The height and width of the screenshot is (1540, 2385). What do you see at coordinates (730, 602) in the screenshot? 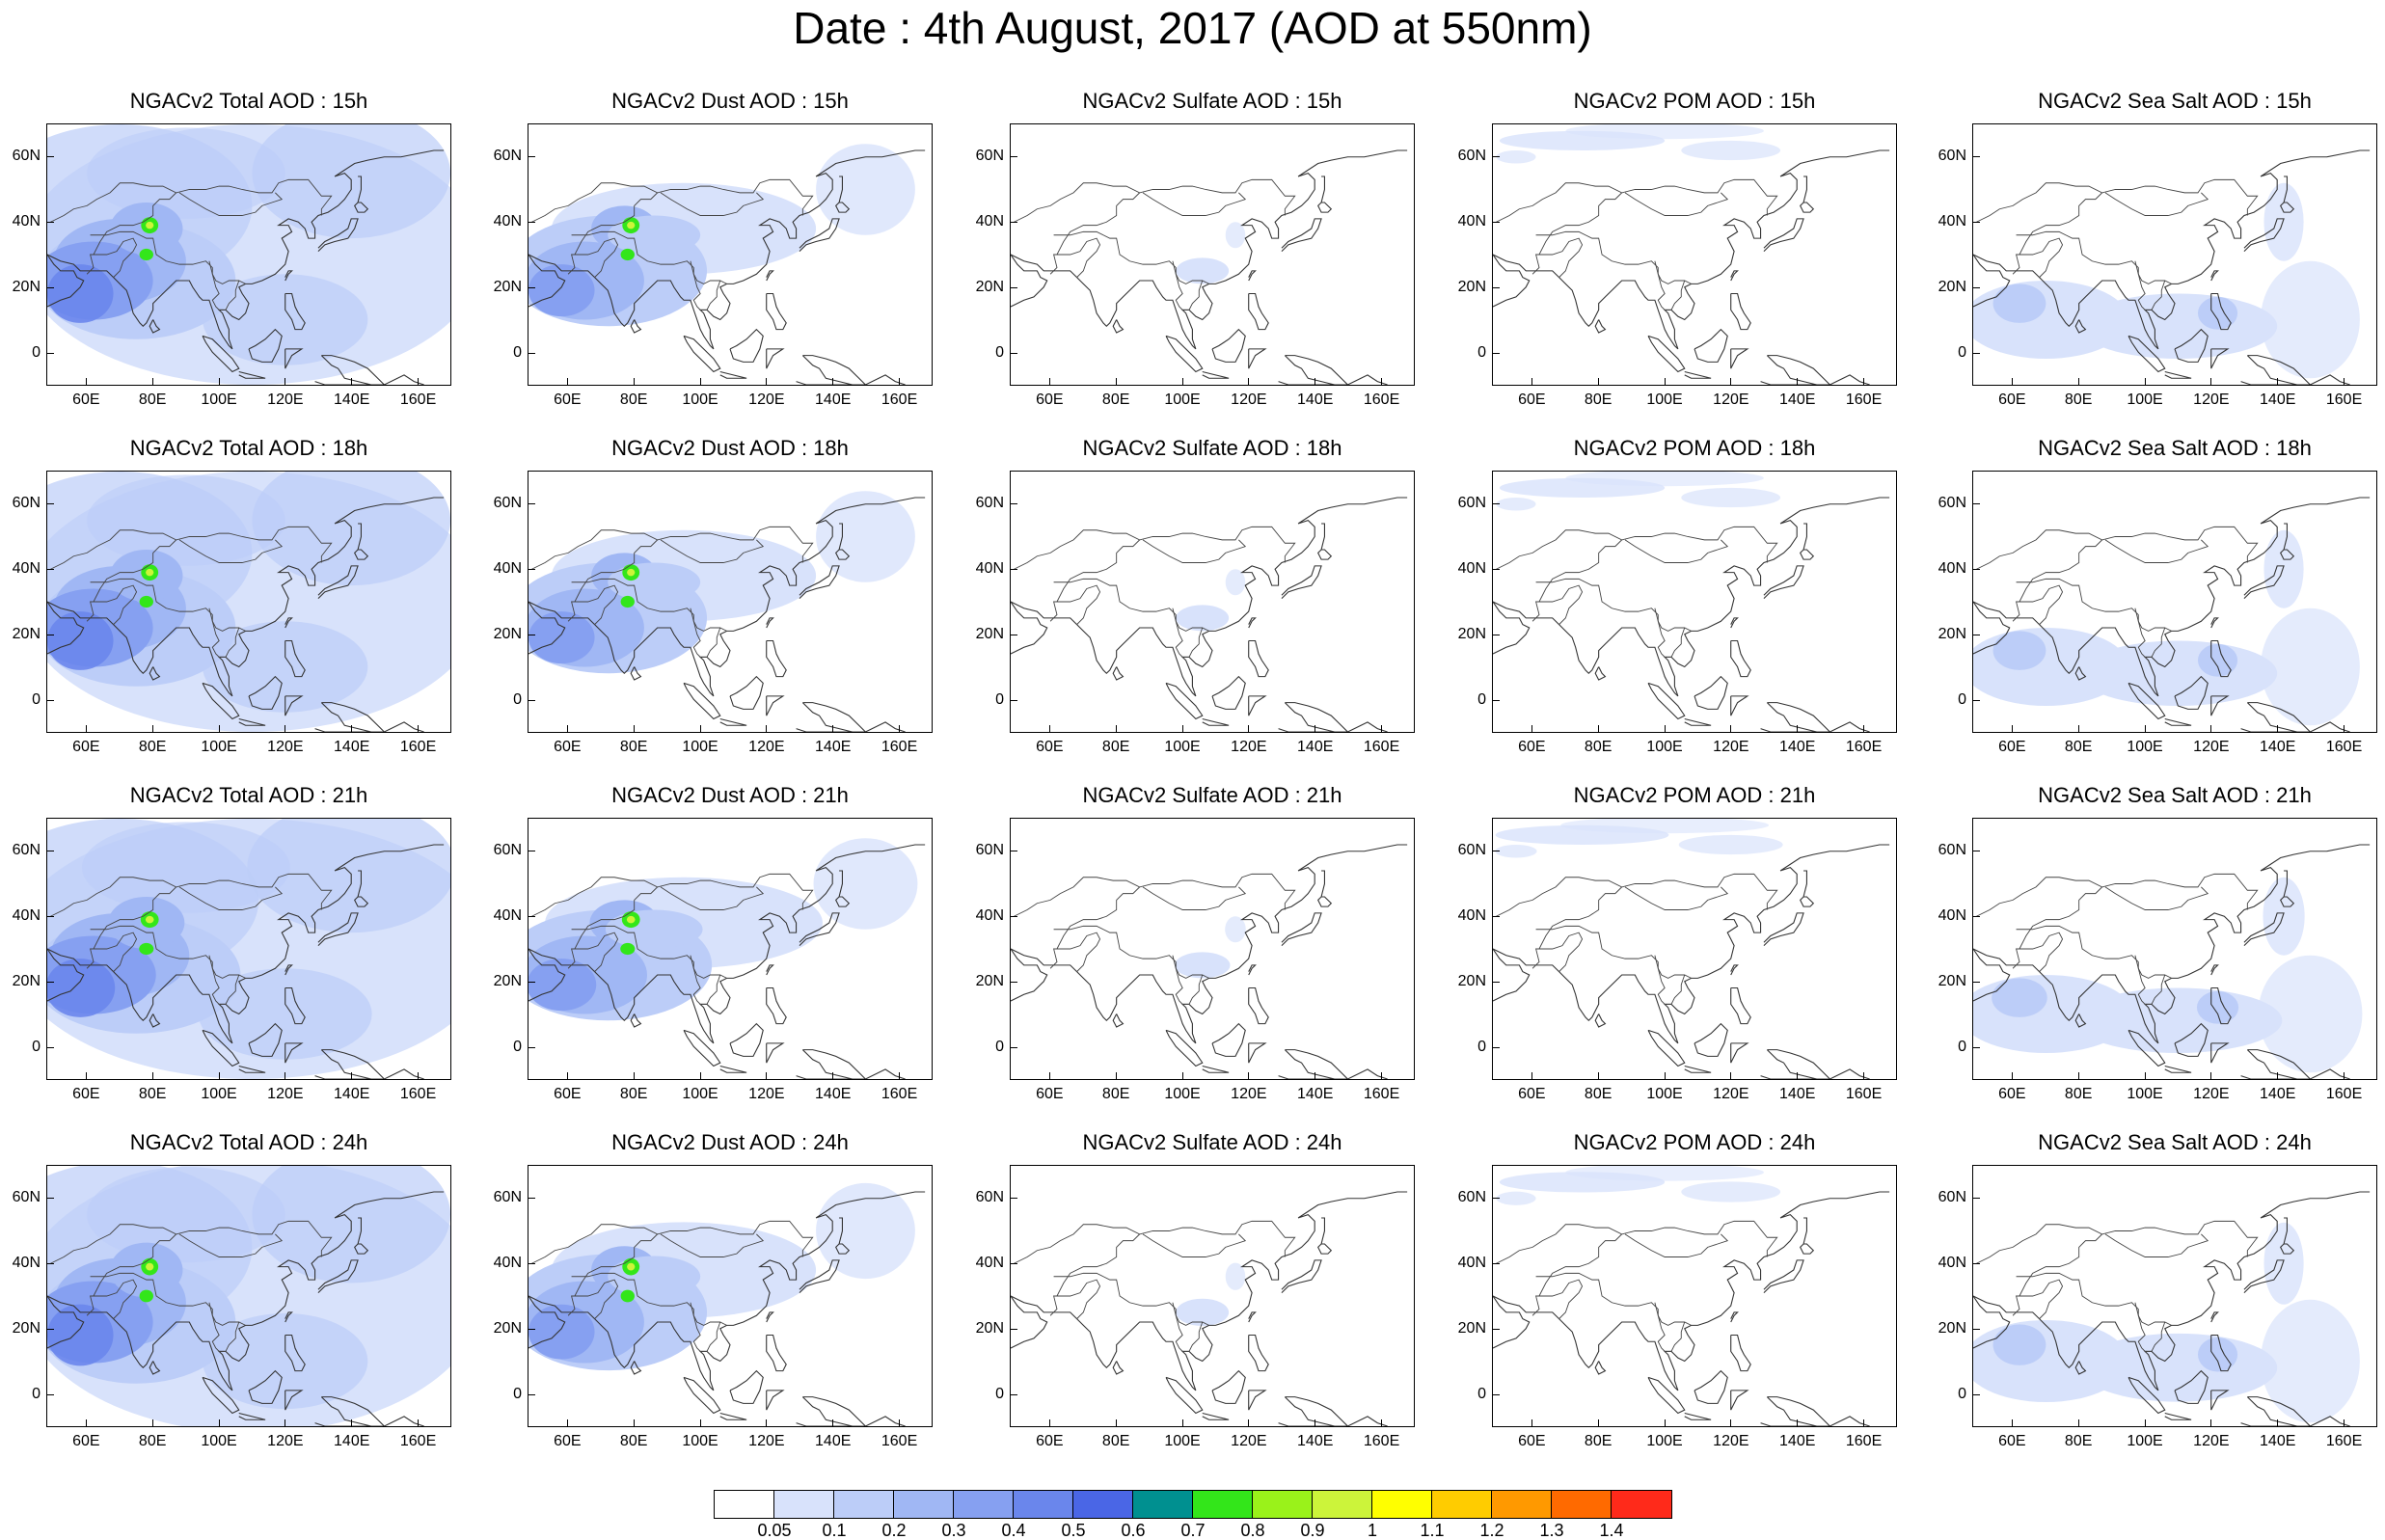
I see `map-panel-dust-18h` at bounding box center [730, 602].